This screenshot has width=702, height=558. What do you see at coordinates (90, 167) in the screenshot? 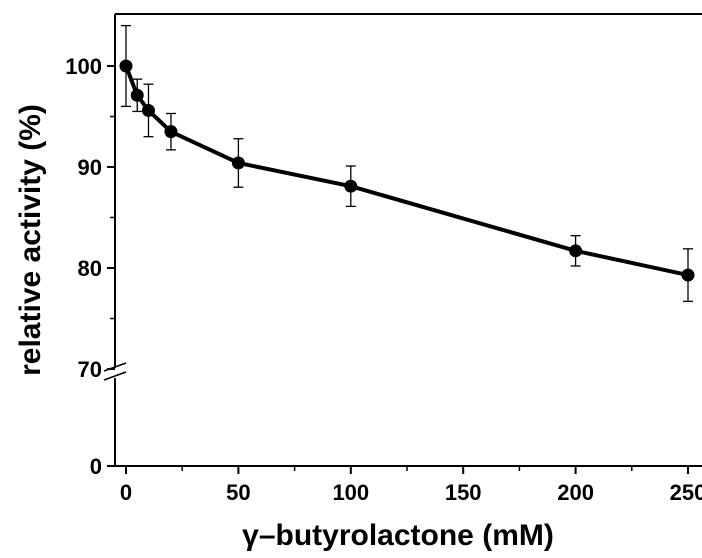
I see `y-tick-label: 90` at bounding box center [90, 167].